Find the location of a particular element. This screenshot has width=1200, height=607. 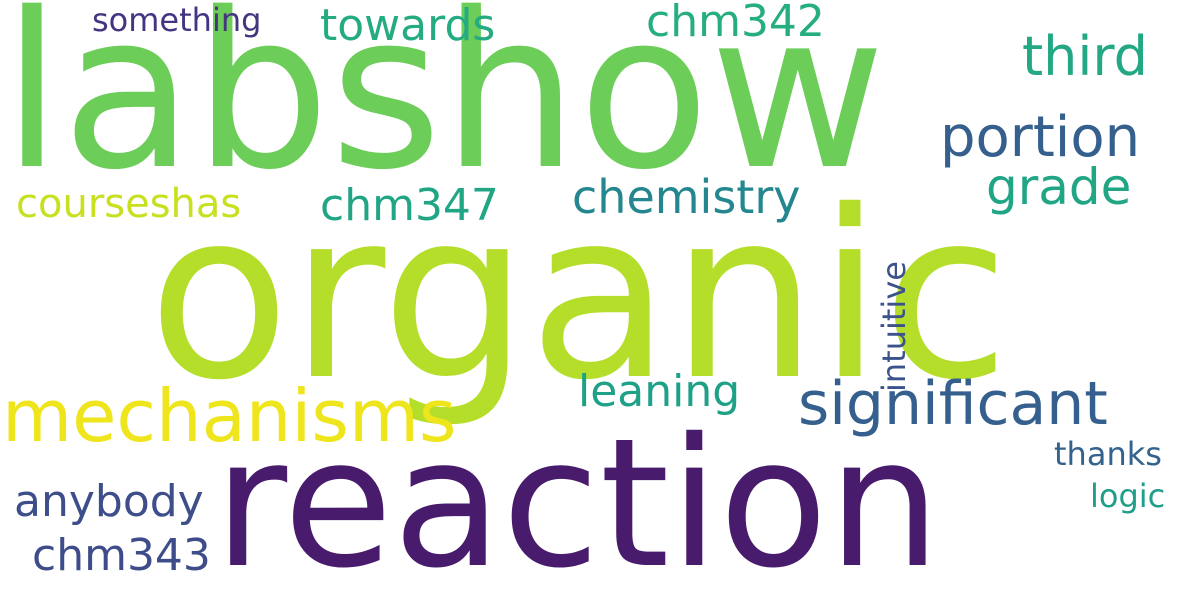

word-intuitive: intuitive is located at coordinates (894, 326).